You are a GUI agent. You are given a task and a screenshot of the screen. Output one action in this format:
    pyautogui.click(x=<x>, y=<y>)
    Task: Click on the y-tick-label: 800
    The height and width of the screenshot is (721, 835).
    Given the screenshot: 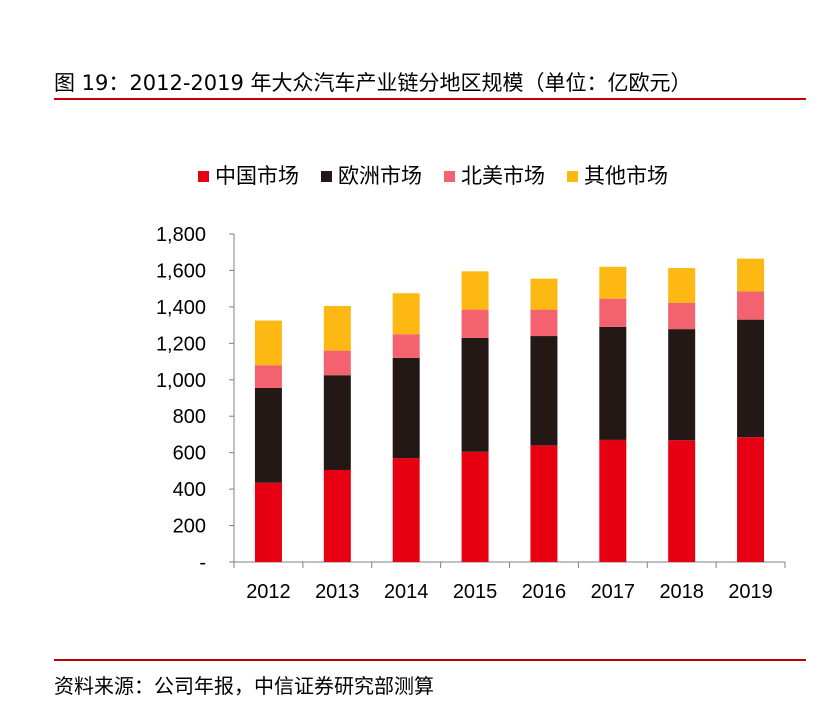 What is the action you would take?
    pyautogui.click(x=189, y=417)
    